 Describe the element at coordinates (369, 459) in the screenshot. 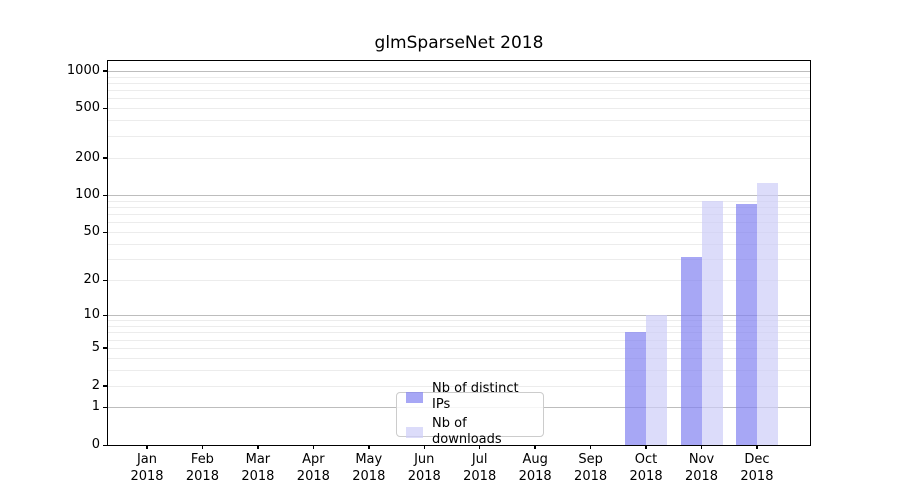

I see `x-tick-month: May` at that location.